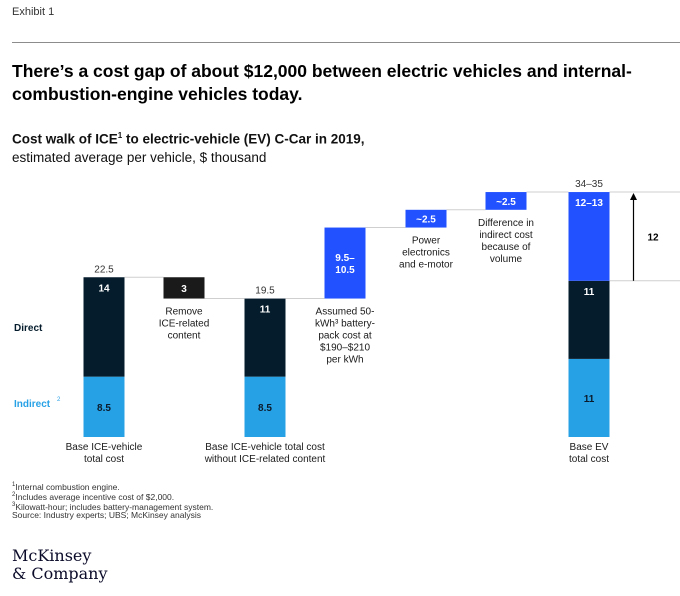 Image resolution: width=680 pixels, height=596 pixels. I want to click on logo-line1: McKinsey, so click(52, 555).